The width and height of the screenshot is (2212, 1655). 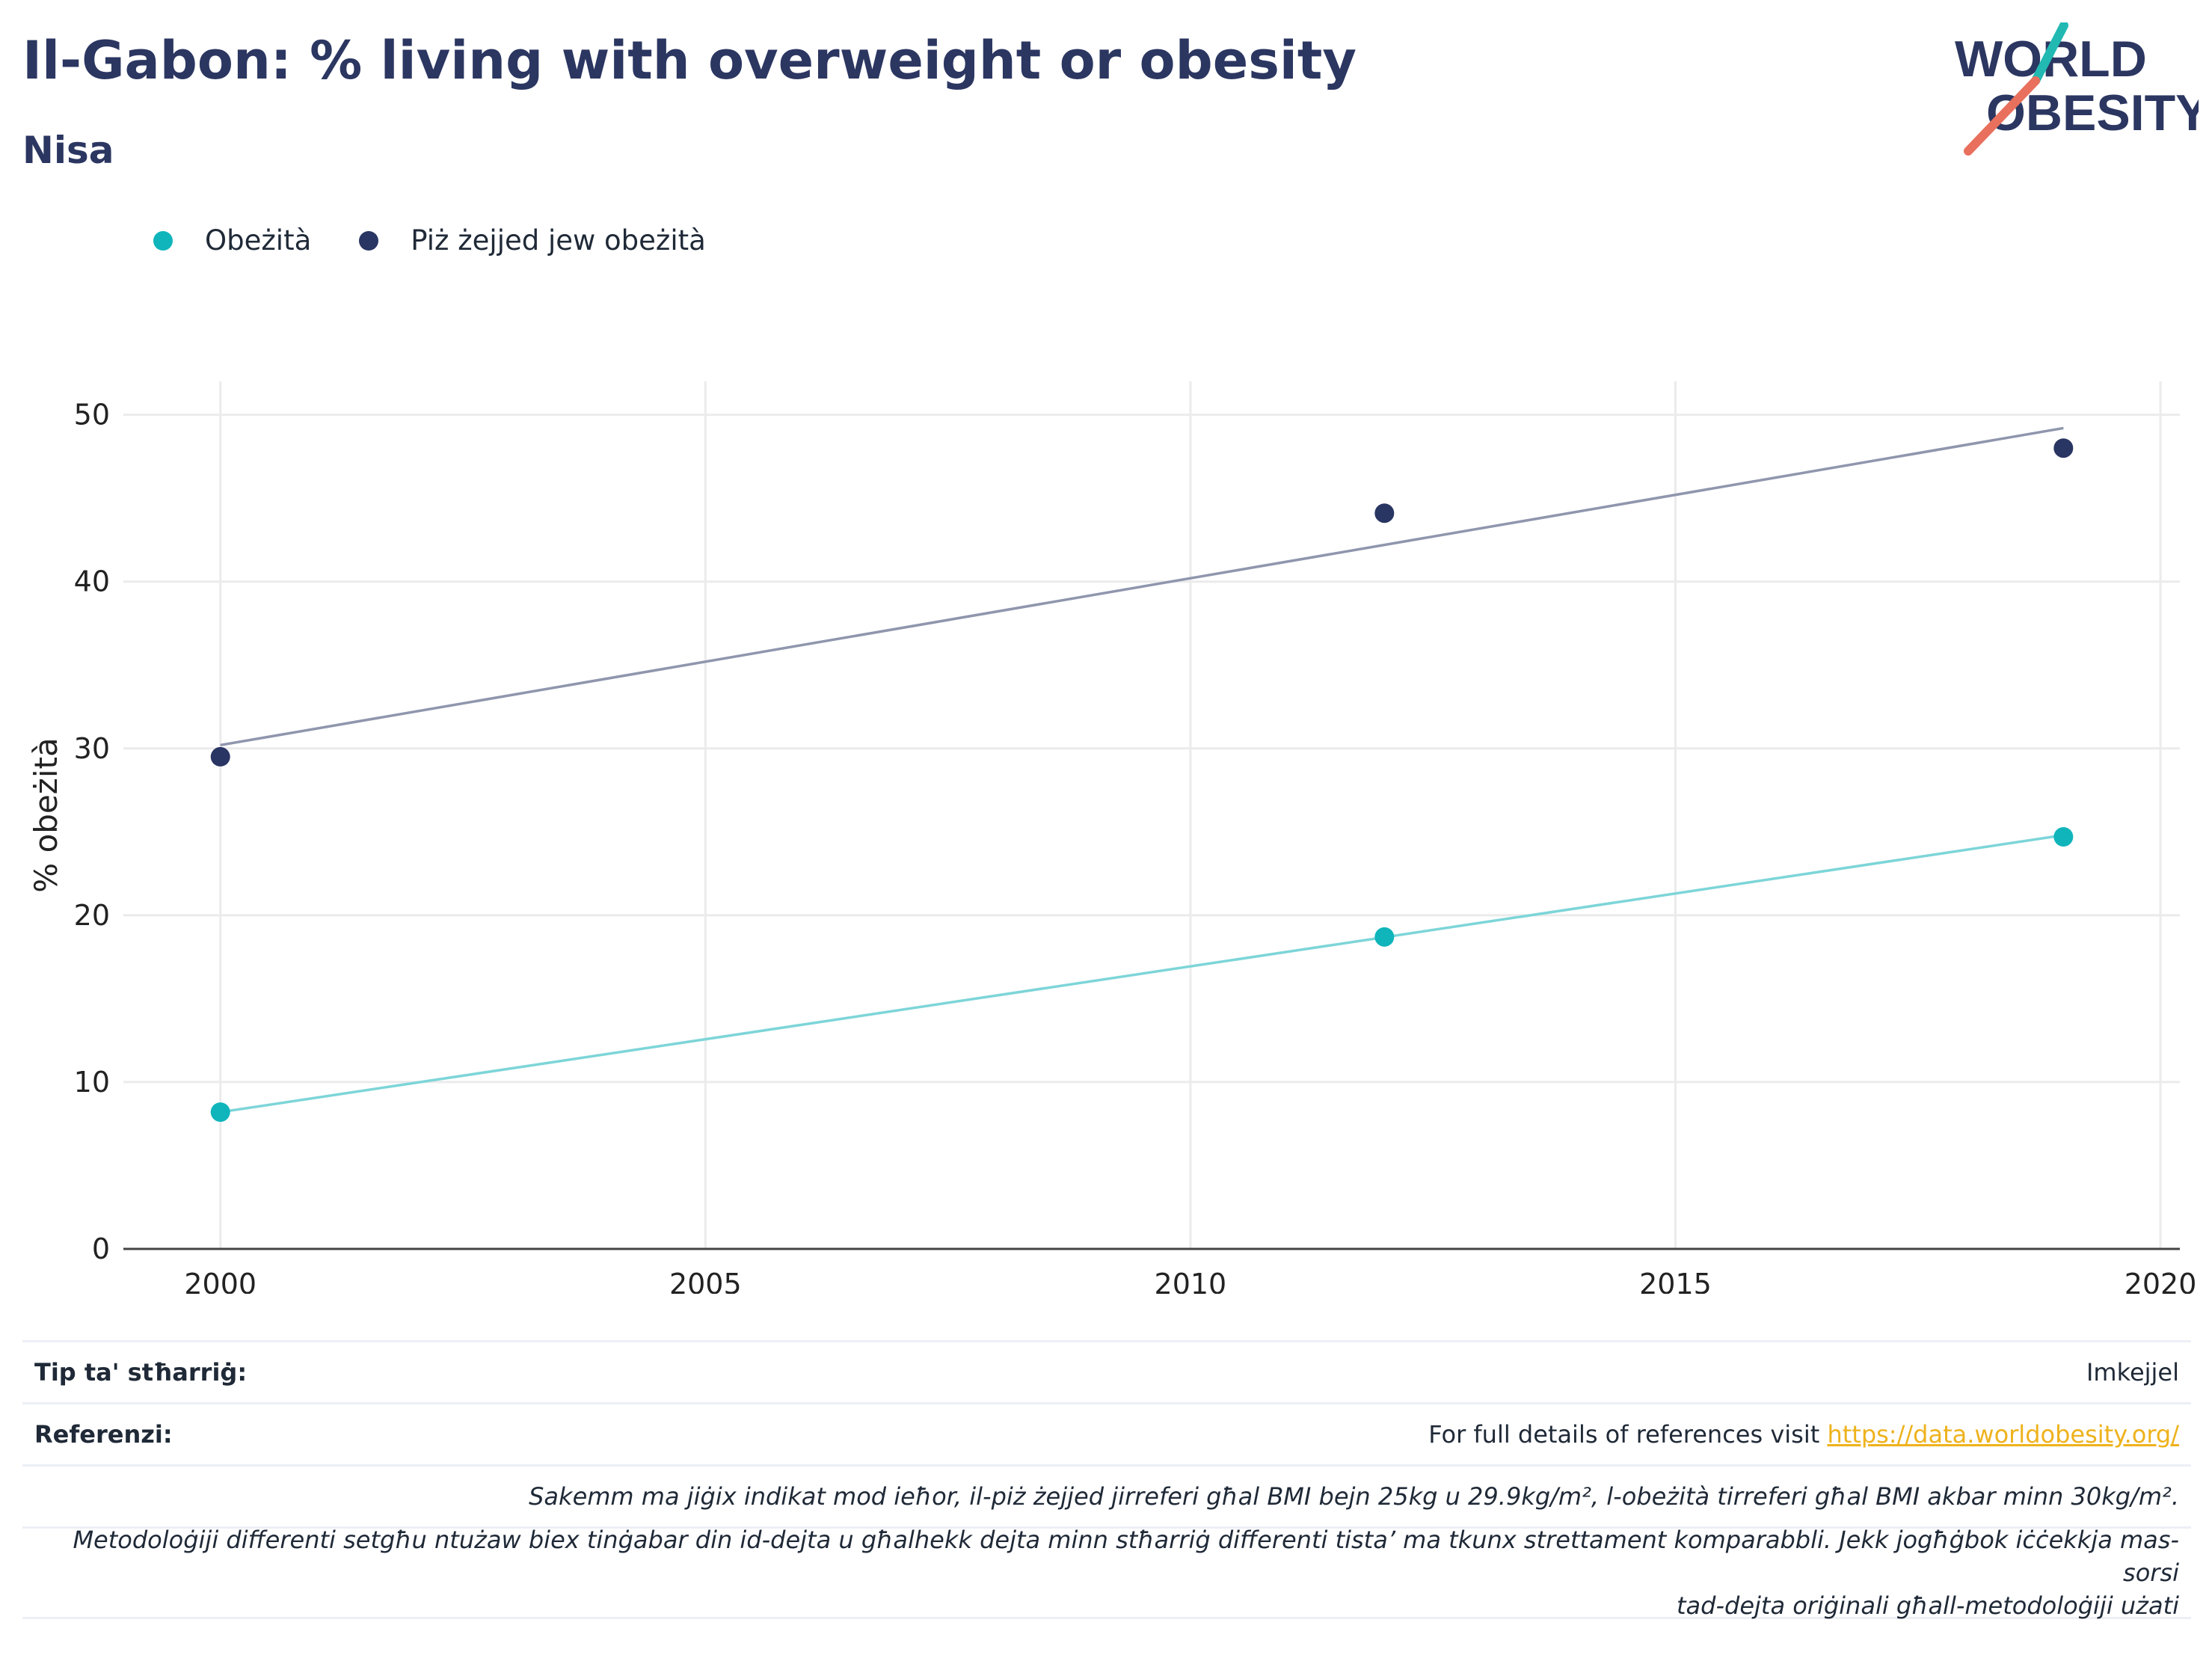 I want to click on logo-slash-teal, so click(x=2049, y=53).